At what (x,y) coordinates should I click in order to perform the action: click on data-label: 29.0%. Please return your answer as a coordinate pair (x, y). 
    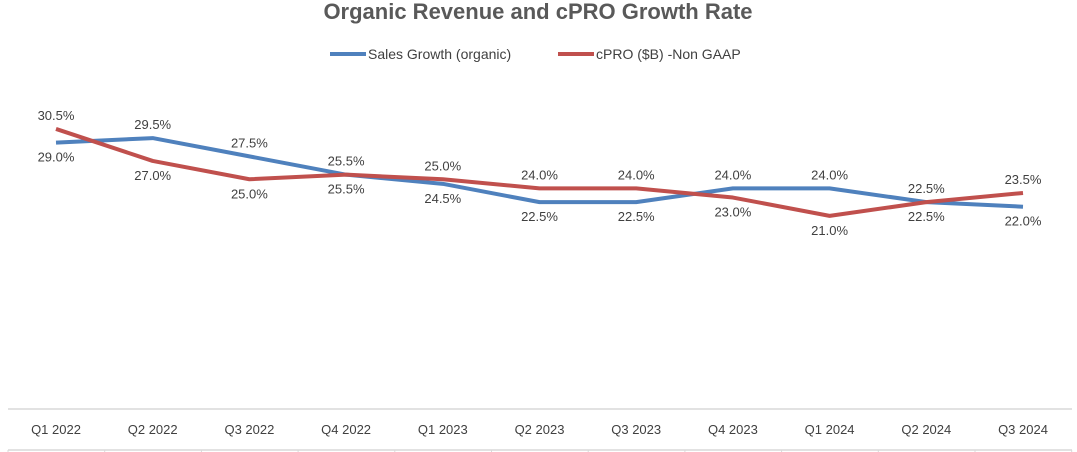
    Looking at the image, I should click on (56, 157).